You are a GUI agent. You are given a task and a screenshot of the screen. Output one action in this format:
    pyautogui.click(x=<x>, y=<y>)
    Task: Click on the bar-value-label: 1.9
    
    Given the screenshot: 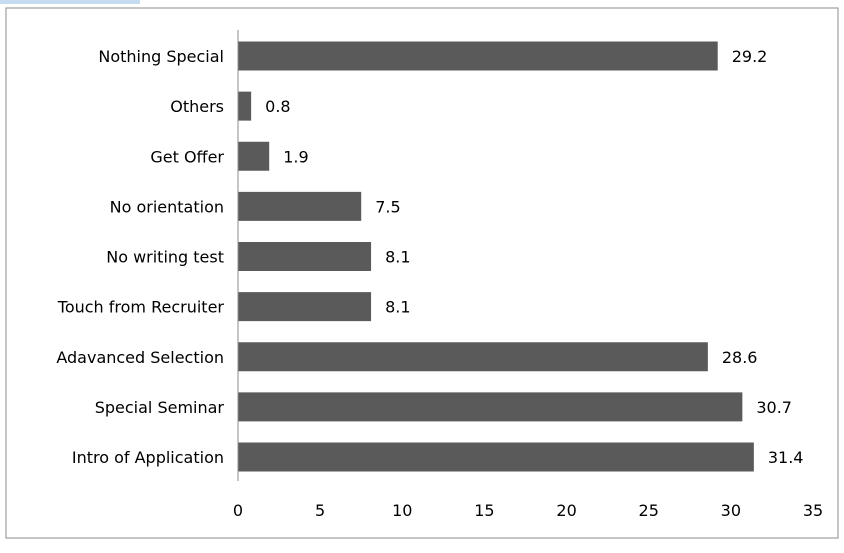 What is the action you would take?
    pyautogui.click(x=295, y=156)
    